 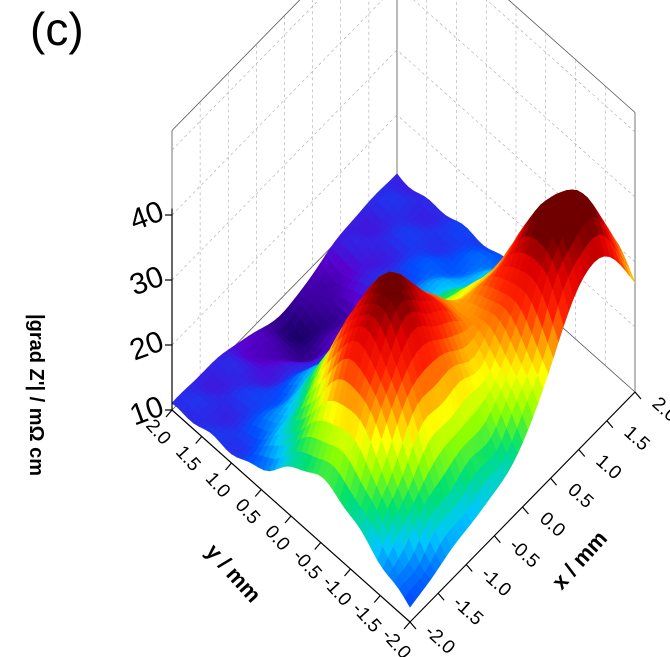 I want to click on x-tick-label: -2.0, so click(x=439, y=639).